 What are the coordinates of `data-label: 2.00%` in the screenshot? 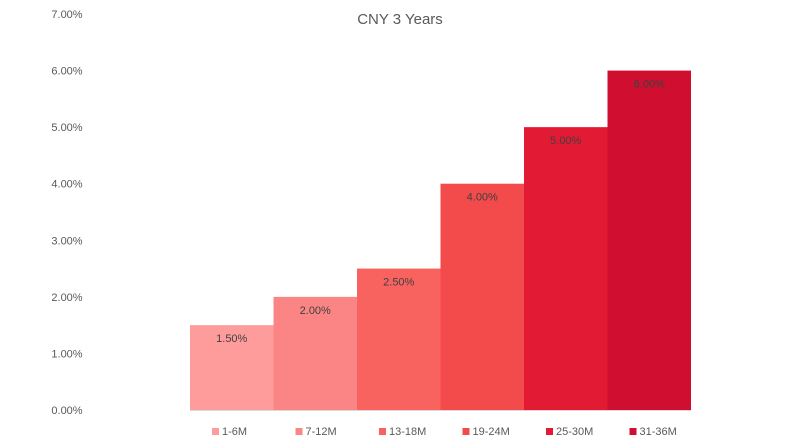 It's located at (315, 311).